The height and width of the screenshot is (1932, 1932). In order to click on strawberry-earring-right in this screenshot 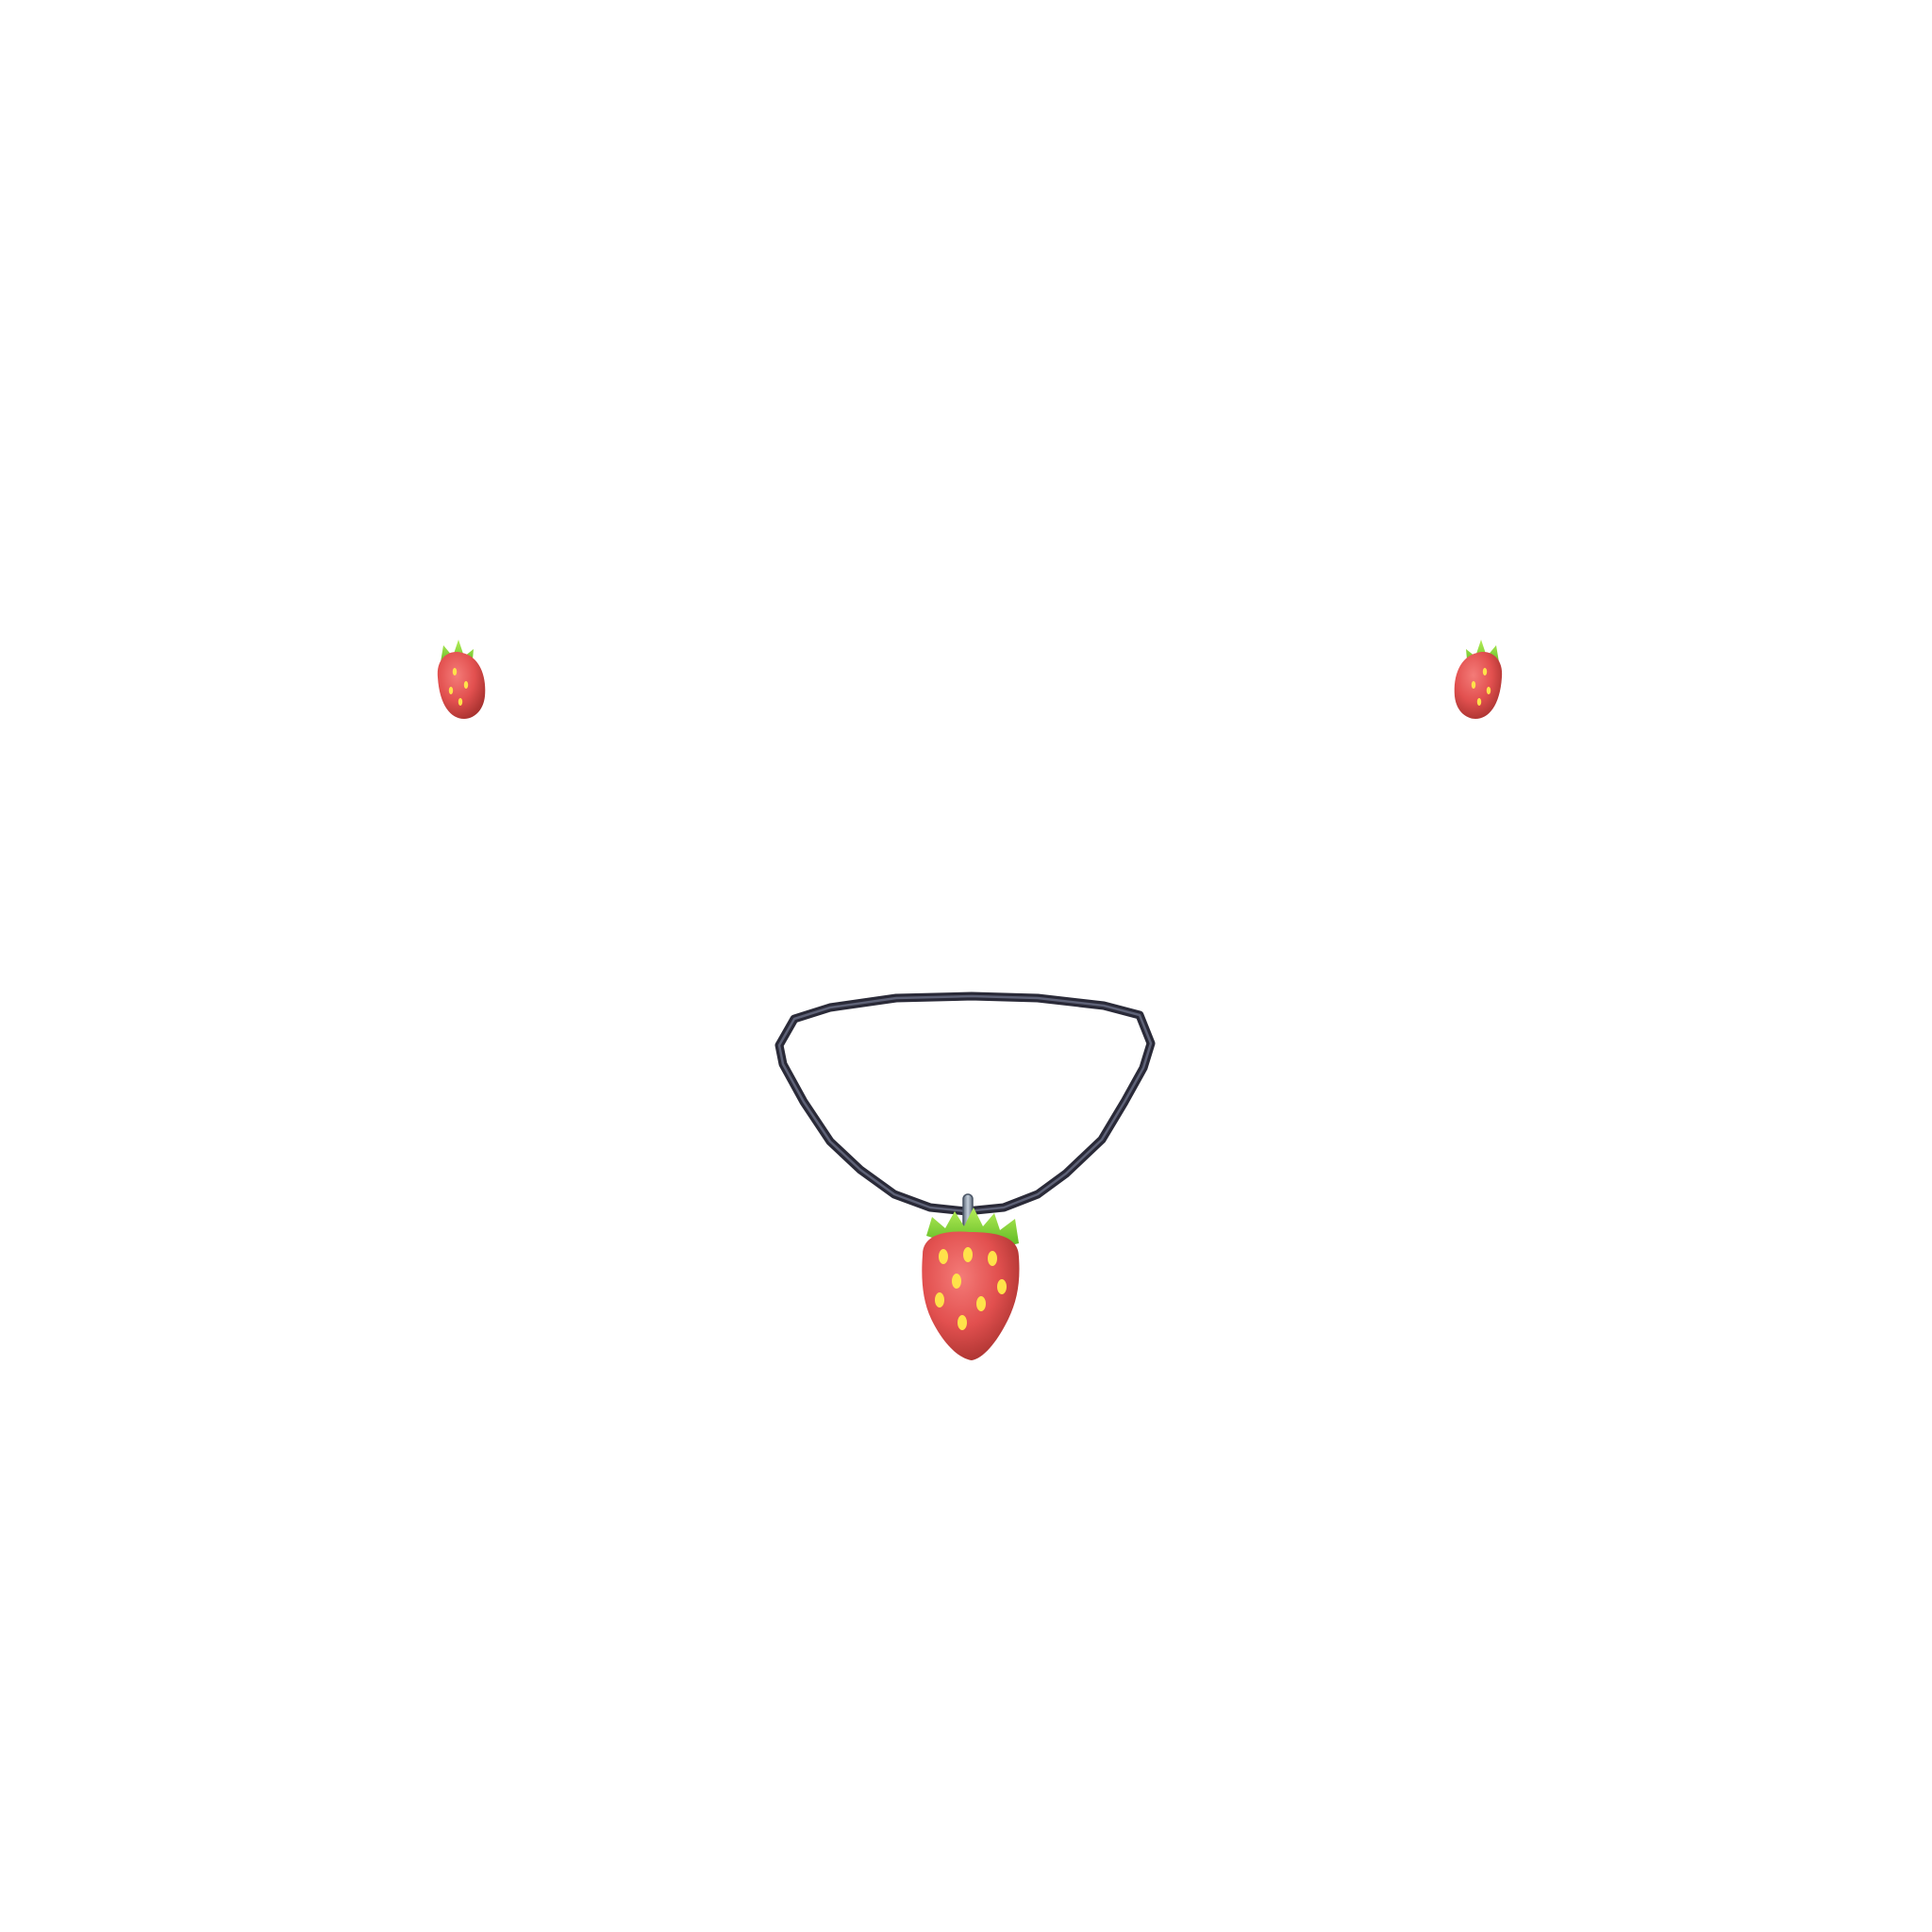, I will do `click(1478, 680)`.